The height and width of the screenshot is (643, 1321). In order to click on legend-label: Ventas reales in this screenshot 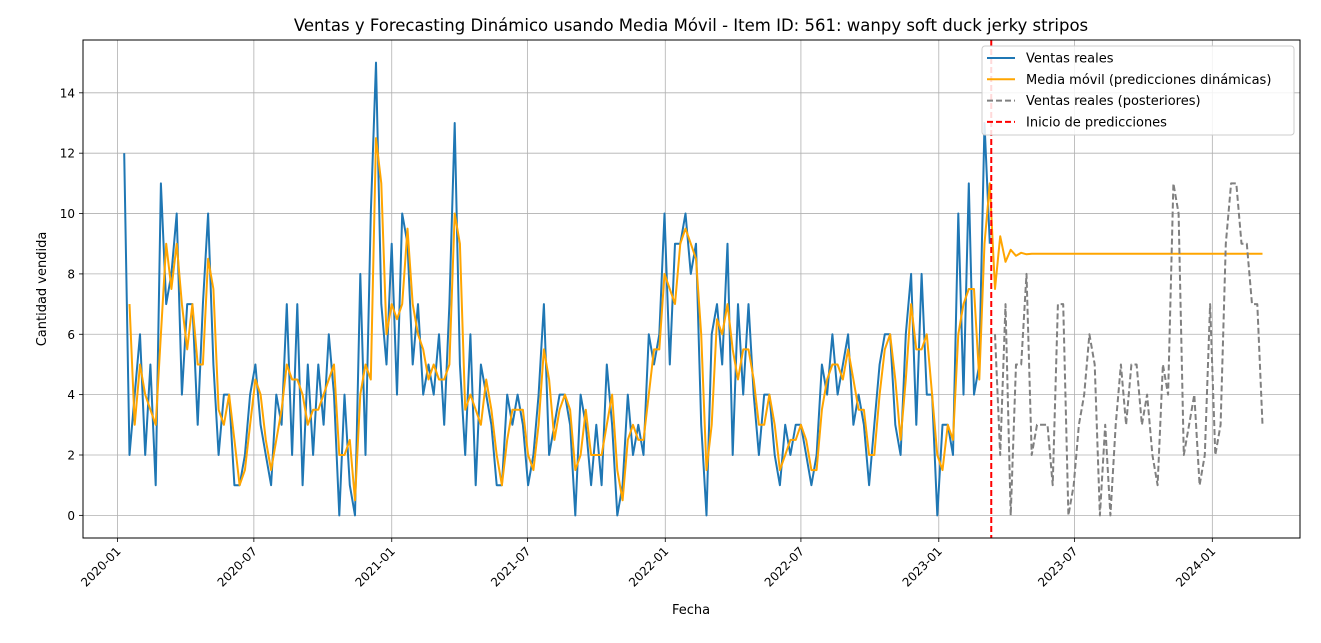, I will do `click(1070, 59)`.